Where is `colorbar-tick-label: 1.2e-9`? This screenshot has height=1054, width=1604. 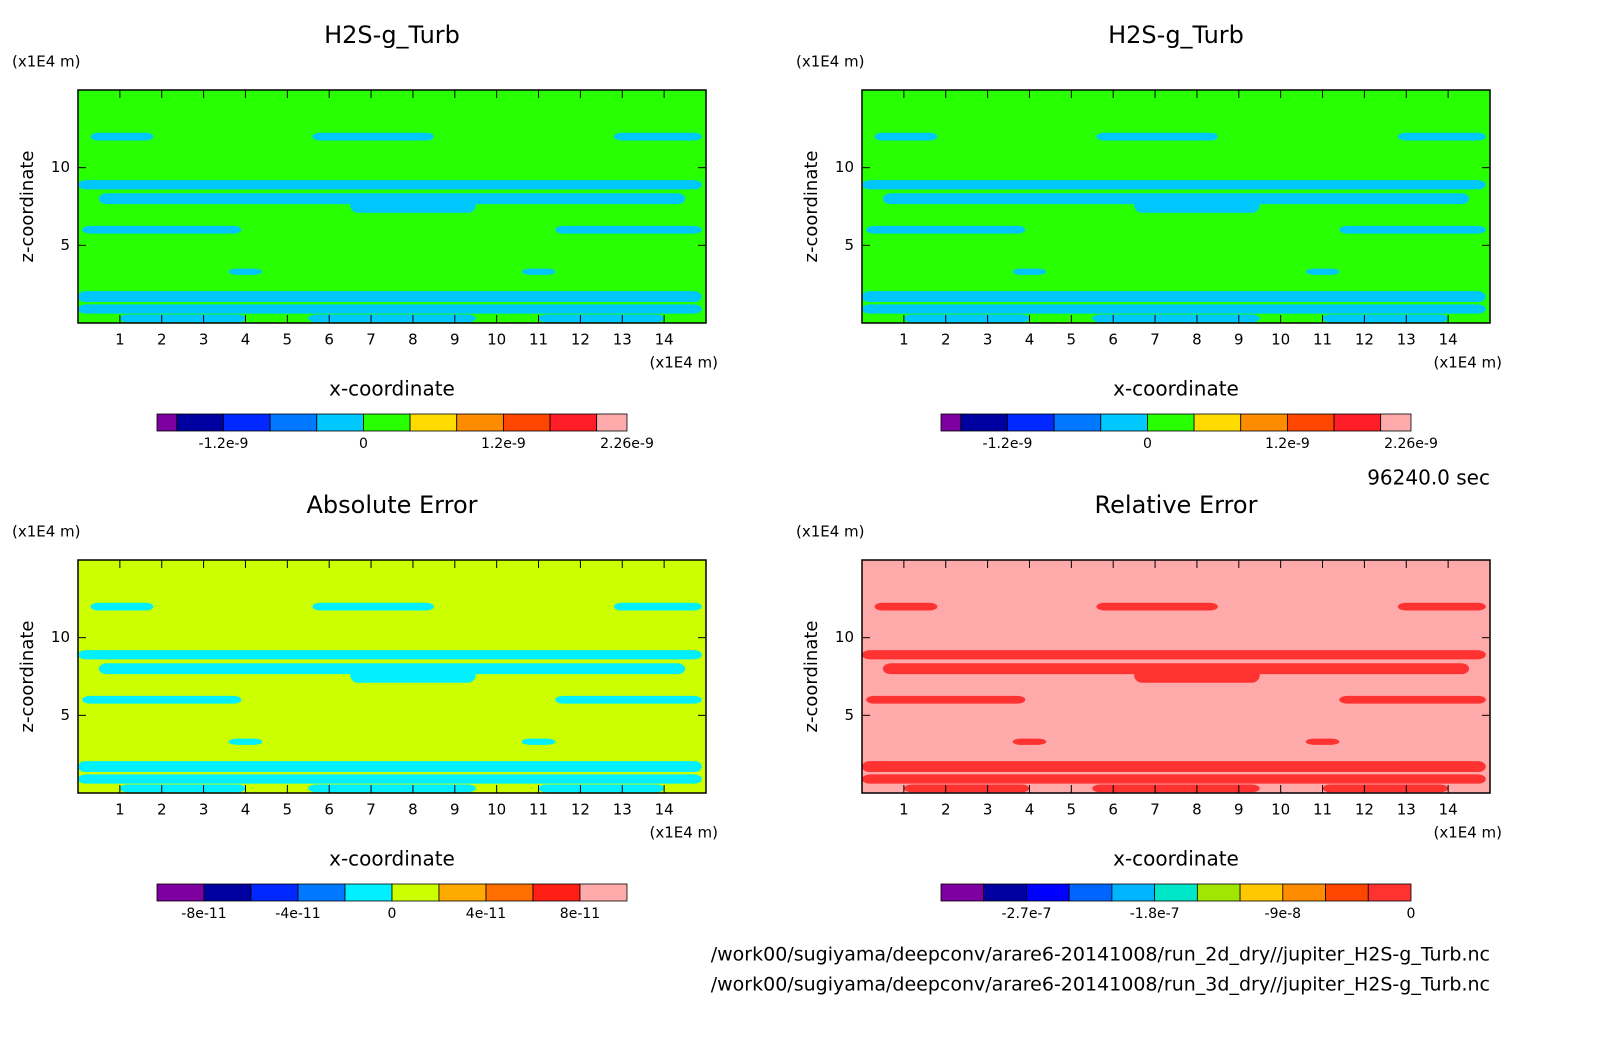
colorbar-tick-label: 1.2e-9 is located at coordinates (1287, 444).